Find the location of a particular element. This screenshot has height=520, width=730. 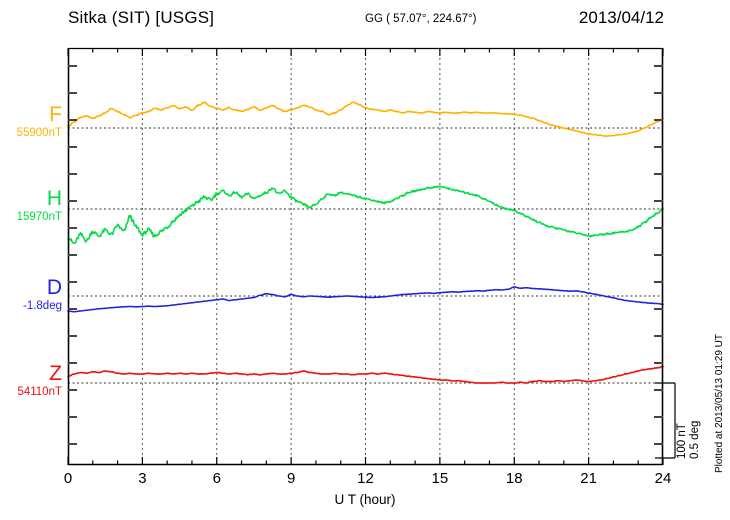

plotted-at-credit: Plotted at 2013/05/13 01:29 UT is located at coordinates (719, 403).